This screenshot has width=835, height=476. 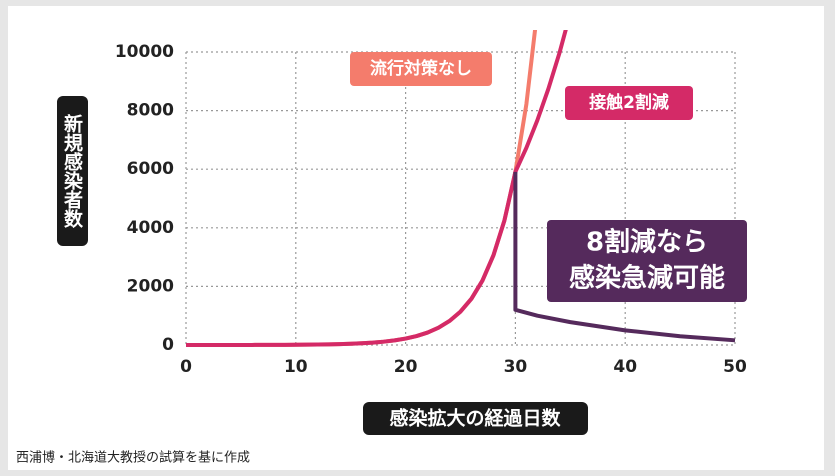 What do you see at coordinates (150, 111) in the screenshot?
I see `y-tick-label: 8000` at bounding box center [150, 111].